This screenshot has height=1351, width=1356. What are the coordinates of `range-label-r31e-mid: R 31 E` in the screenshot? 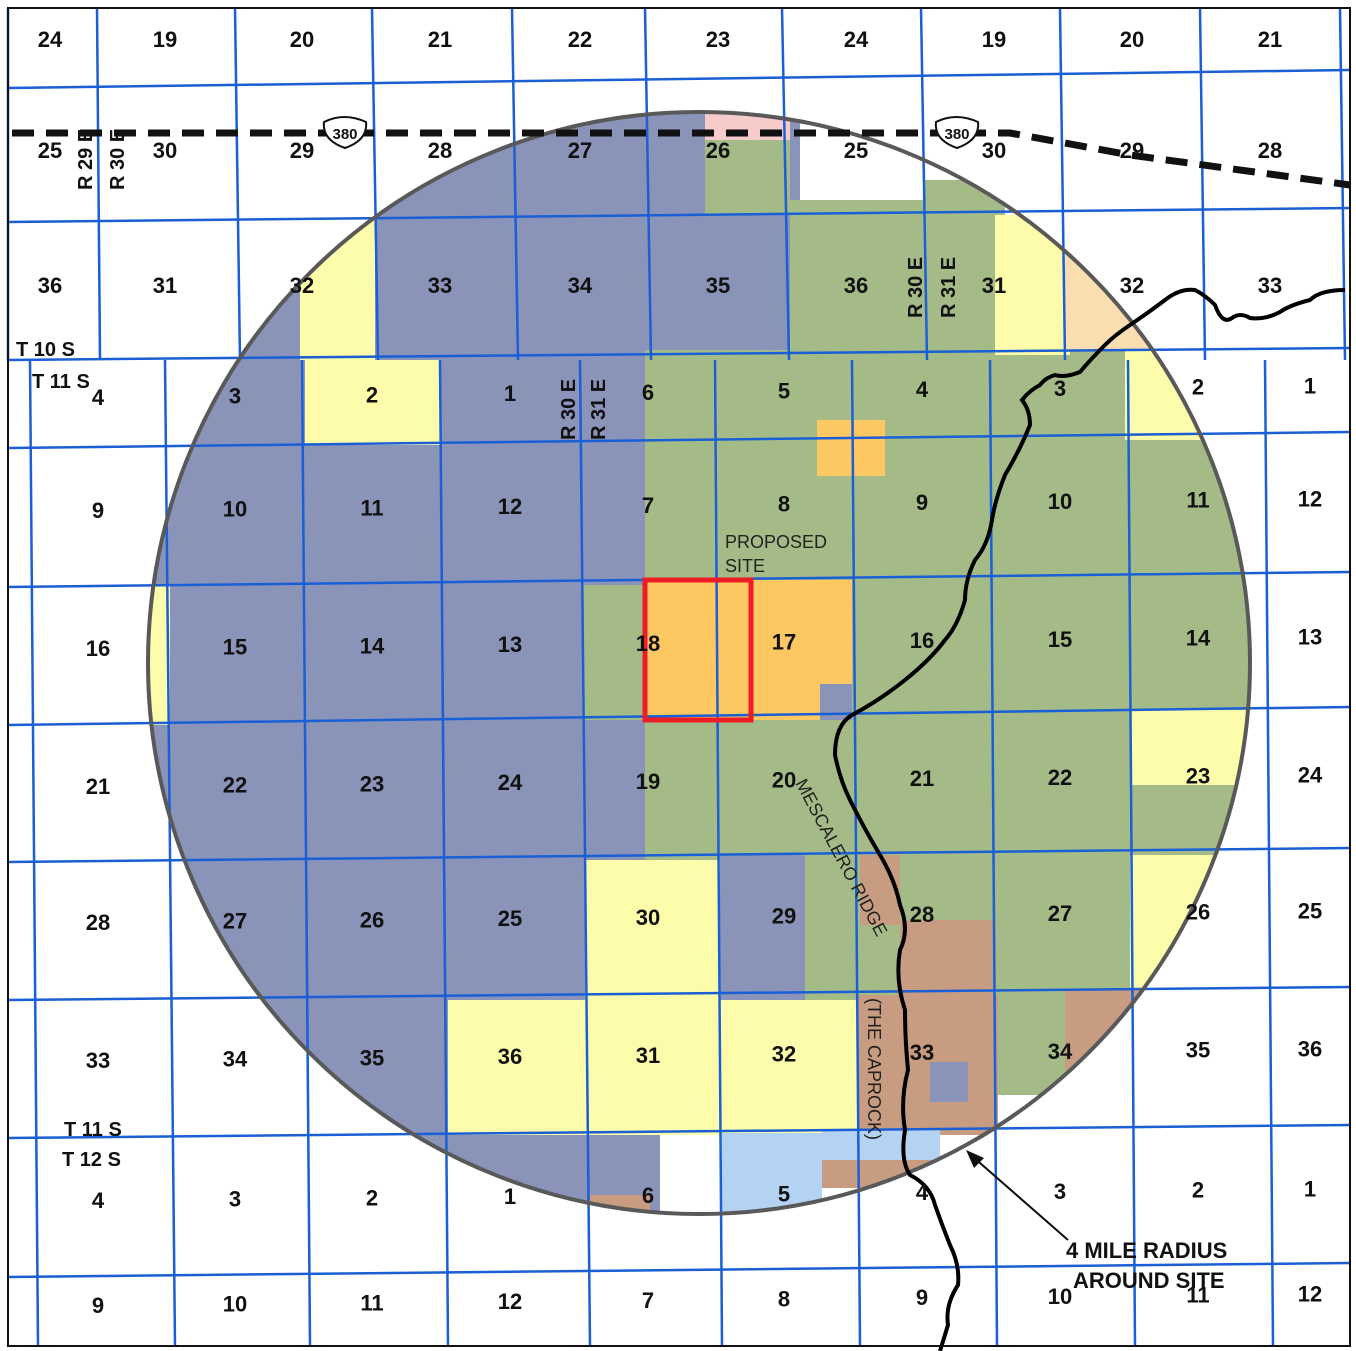 It's located at (599, 409).